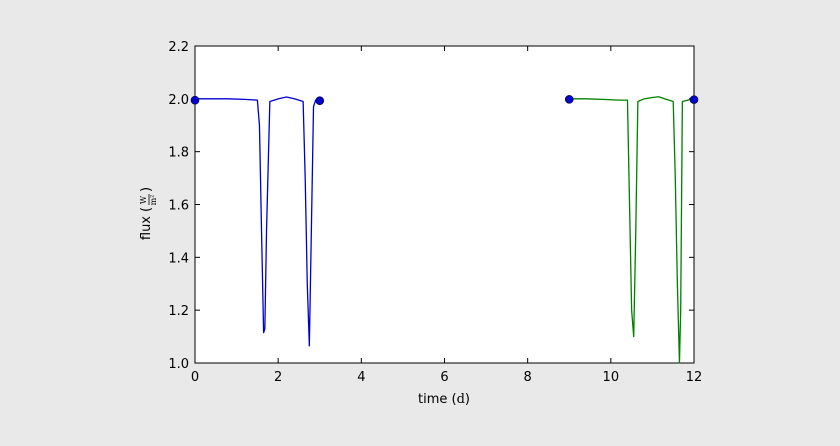  I want to click on x-tick-label: 12, so click(694, 377).